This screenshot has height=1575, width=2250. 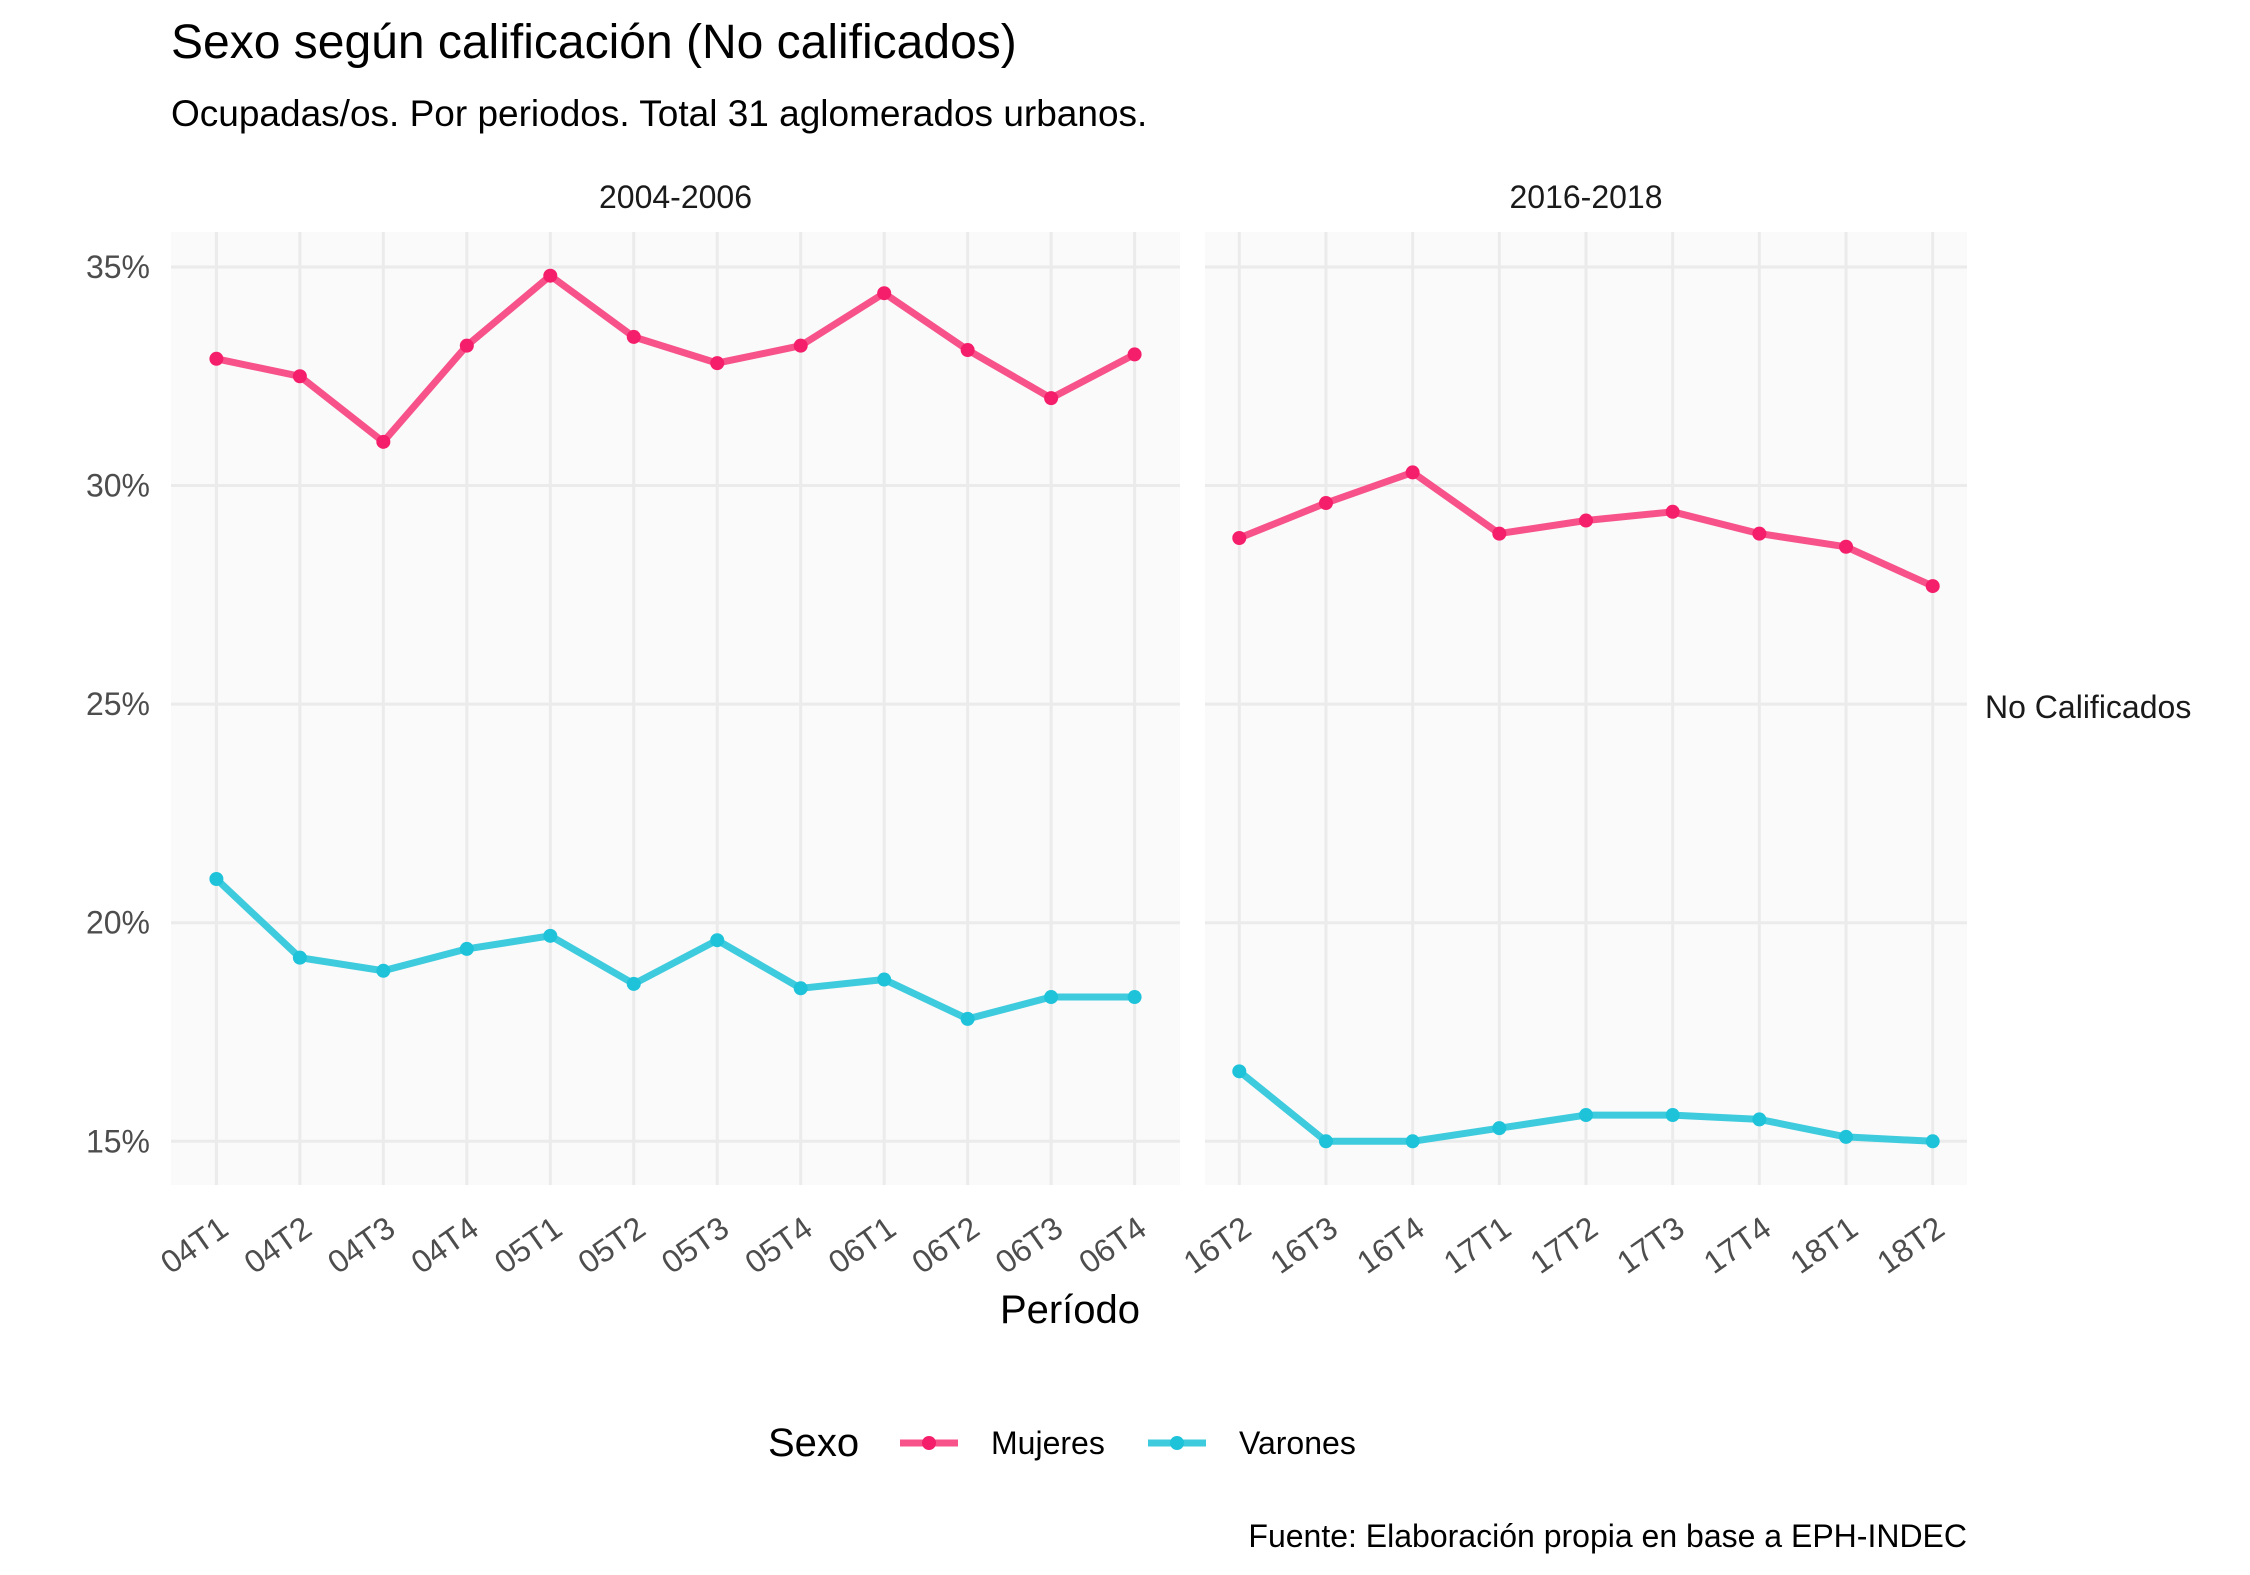 I want to click on data-point-mujeres-16t4, so click(x=1412, y=472).